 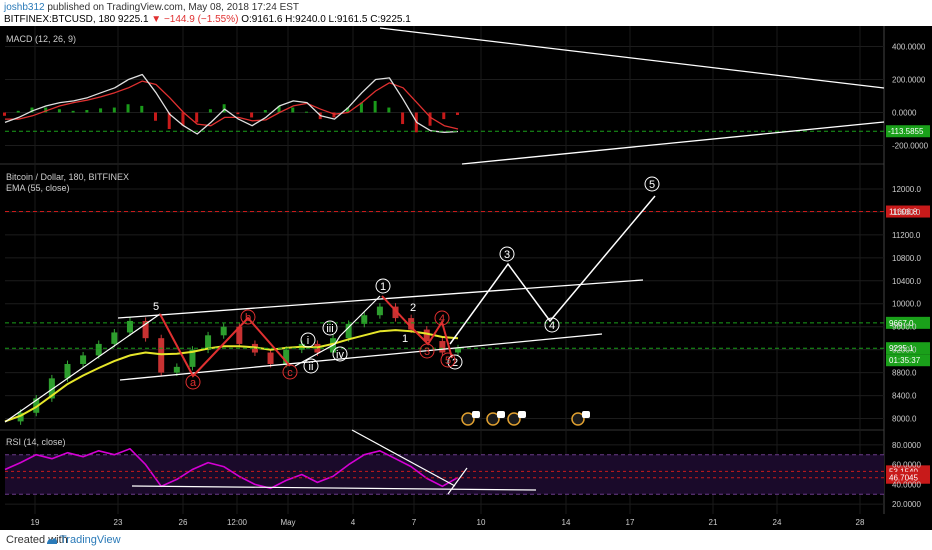 What do you see at coordinates (24, 7) in the screenshot?
I see `username-link: joshb312` at bounding box center [24, 7].